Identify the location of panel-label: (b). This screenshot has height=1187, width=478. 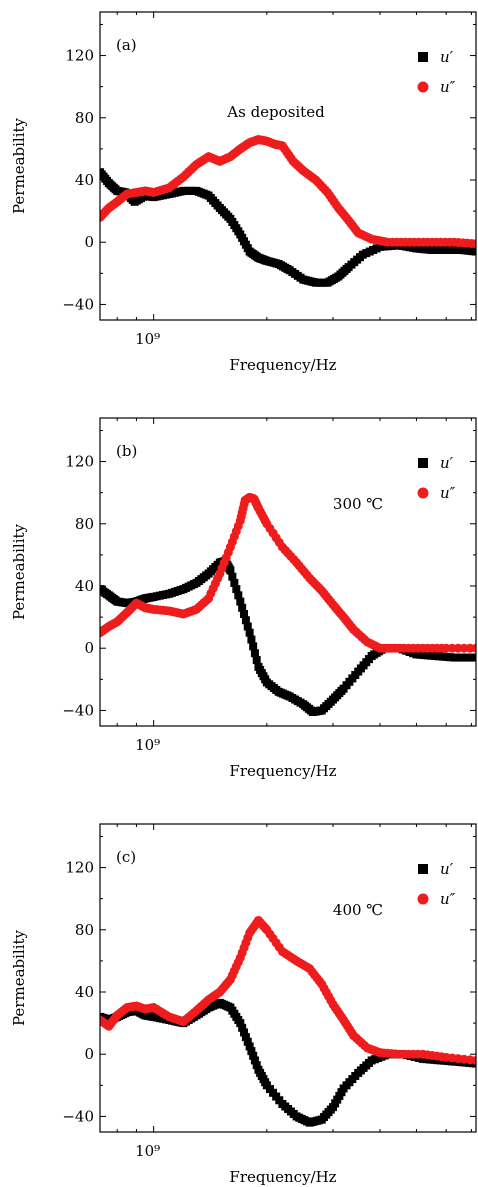
(126, 451).